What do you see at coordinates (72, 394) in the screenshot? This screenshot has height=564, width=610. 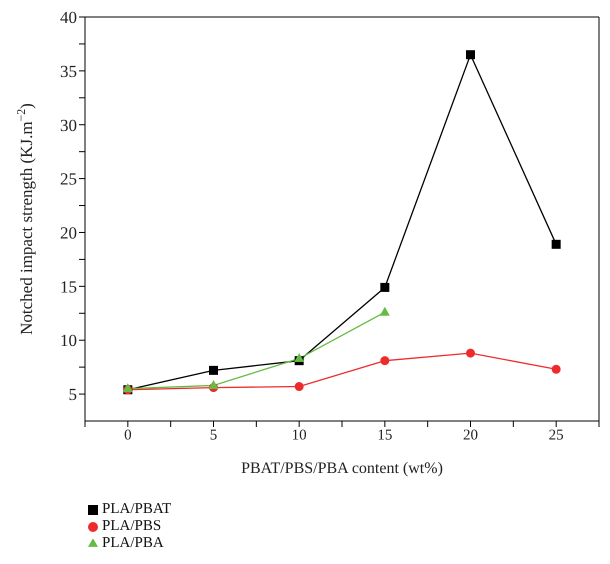 I see `y-tick-label: 5` at bounding box center [72, 394].